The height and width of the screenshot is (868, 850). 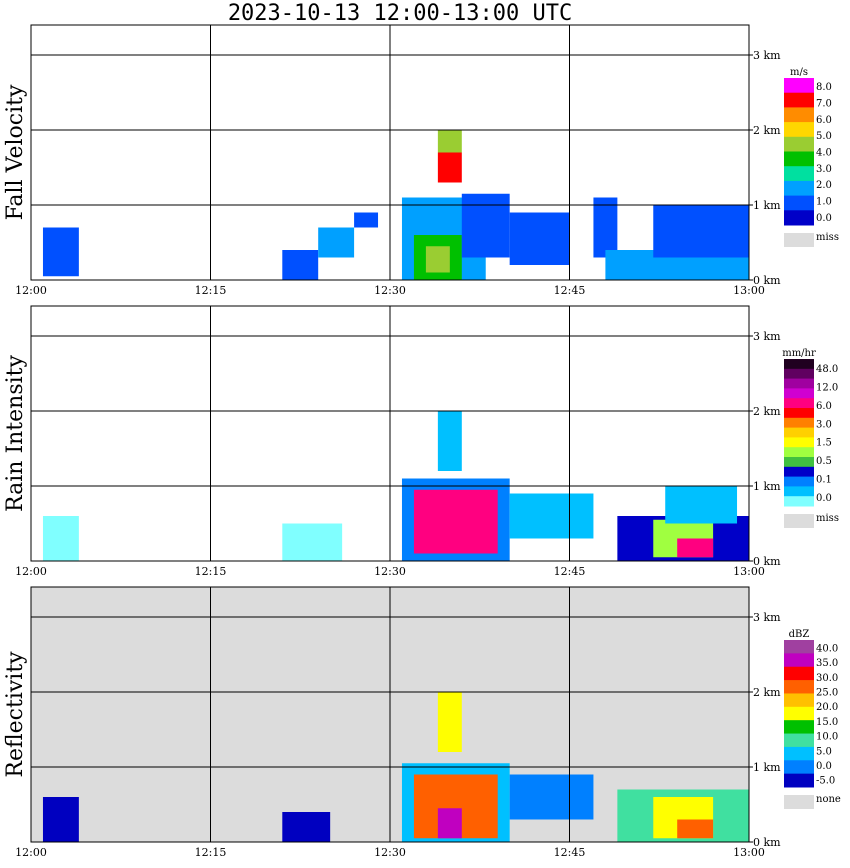 I want to click on colorbar-label: 1.5, so click(x=824, y=443).